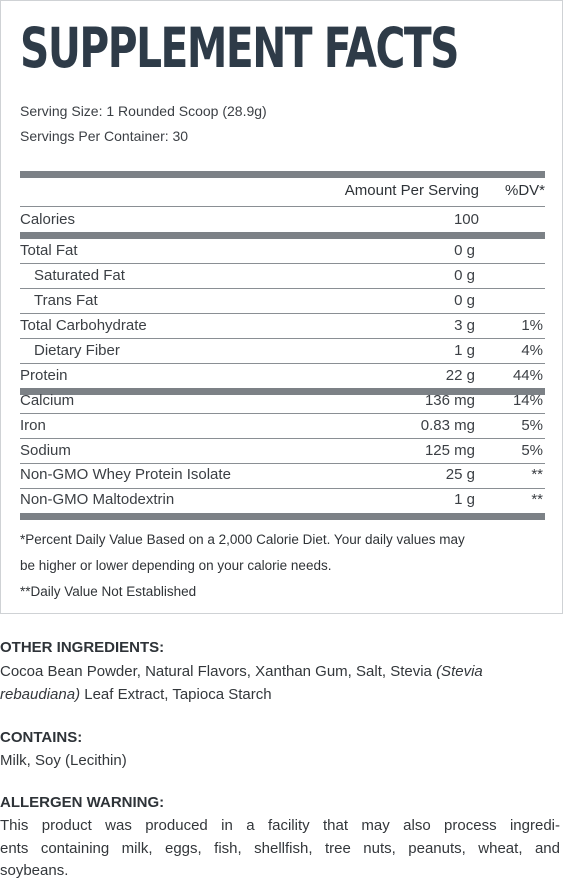  What do you see at coordinates (449, 450) in the screenshot?
I see `nutrient-amount: 125 mg` at bounding box center [449, 450].